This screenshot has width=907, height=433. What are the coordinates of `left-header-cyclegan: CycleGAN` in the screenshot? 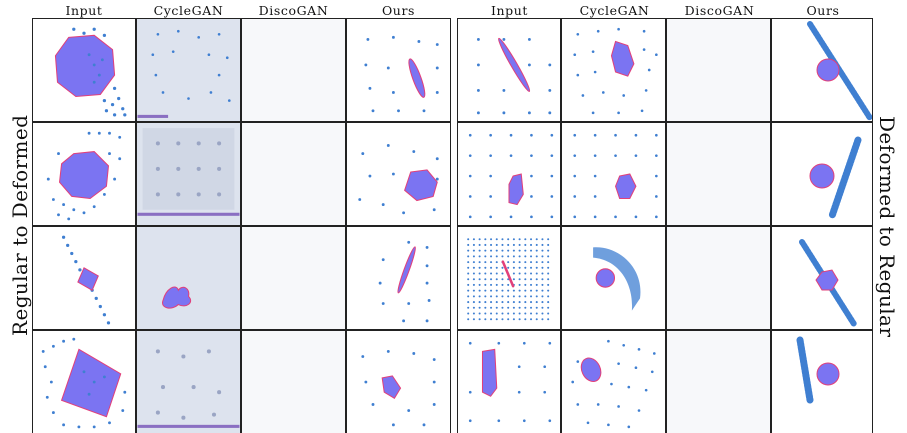 It's located at (188, 10).